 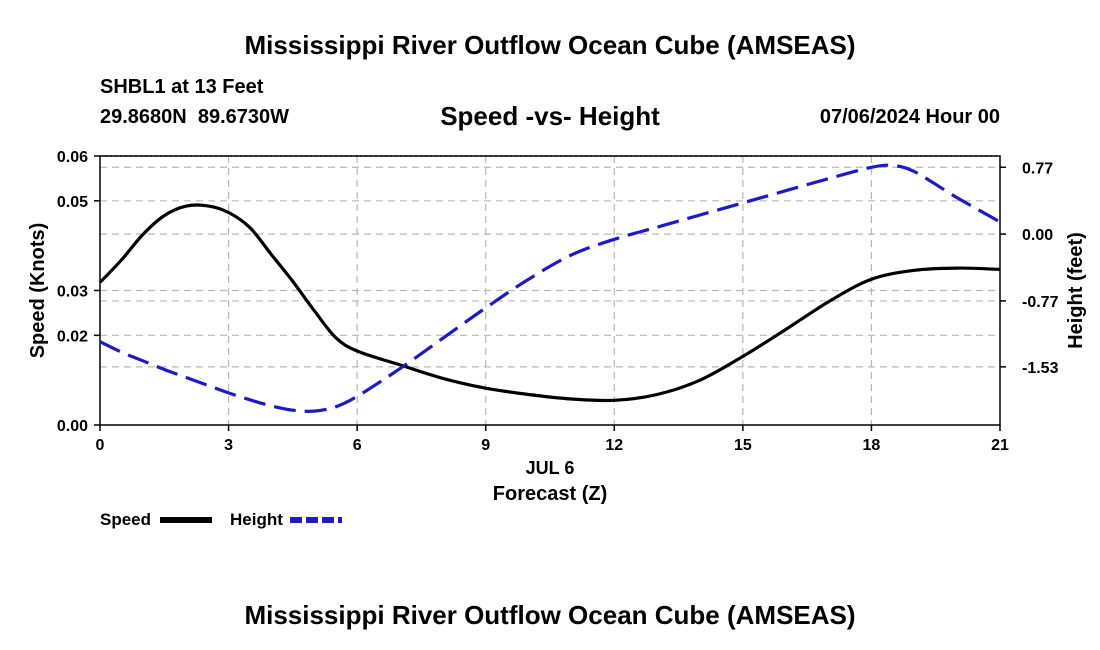 I want to click on y-right-tick-label: -1.53, so click(x=1040, y=368).